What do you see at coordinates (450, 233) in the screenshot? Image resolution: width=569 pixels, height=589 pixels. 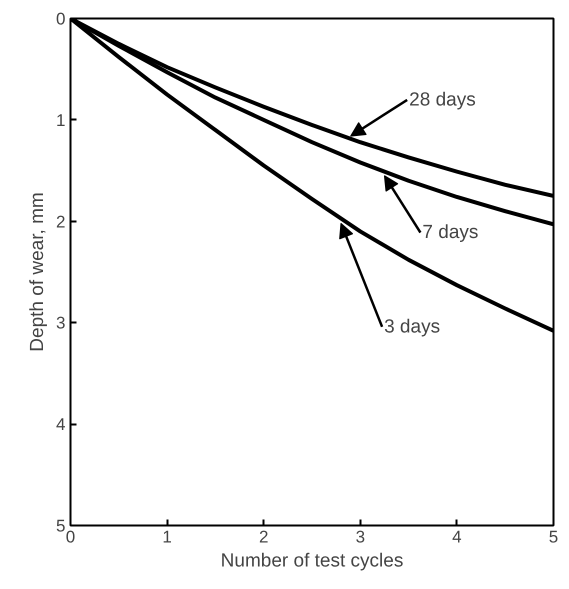 I see `annotation: 7 days` at bounding box center [450, 233].